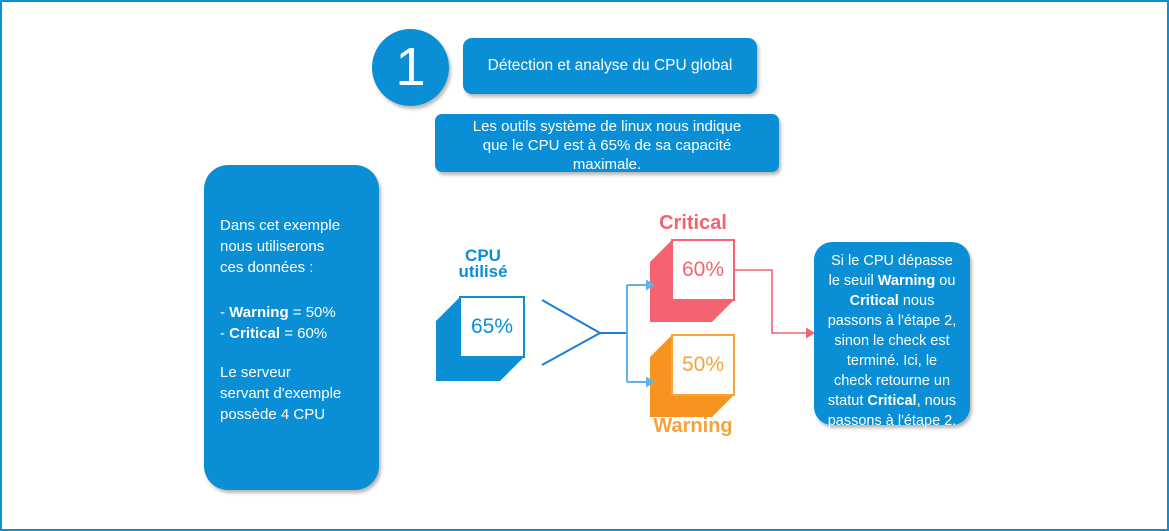  What do you see at coordinates (278, 312) in the screenshot?
I see `warning-threshold-line: - Warning = 50%` at bounding box center [278, 312].